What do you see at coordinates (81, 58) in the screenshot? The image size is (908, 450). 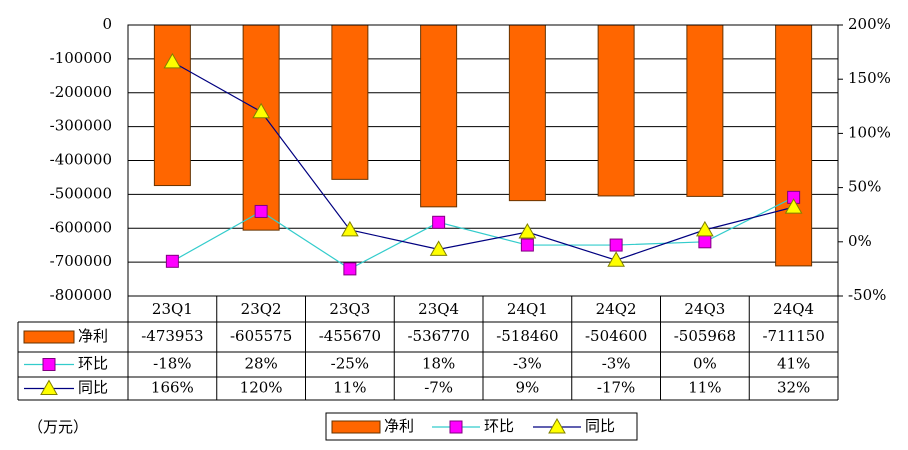 I see `y-tick-label: -100000` at bounding box center [81, 58].